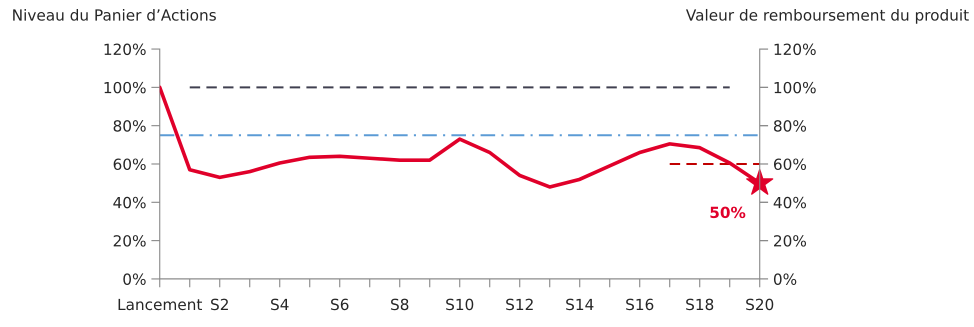  What do you see at coordinates (790, 164) in the screenshot?
I see `y2-tick-label: 60%` at bounding box center [790, 164].